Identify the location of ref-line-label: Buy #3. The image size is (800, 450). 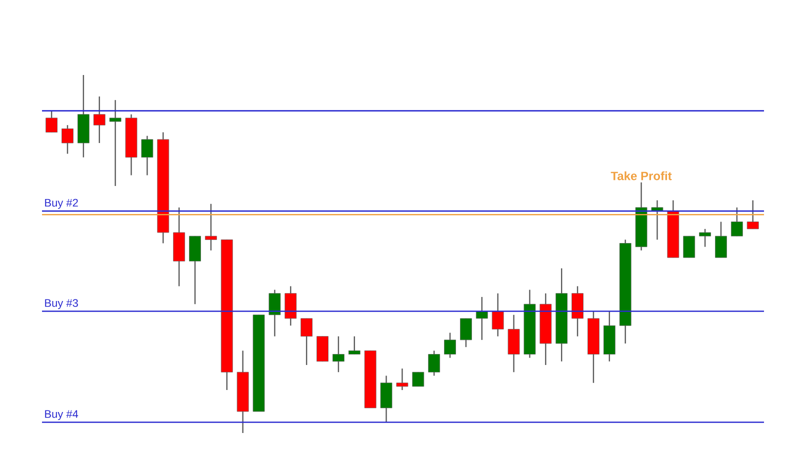
(61, 304).